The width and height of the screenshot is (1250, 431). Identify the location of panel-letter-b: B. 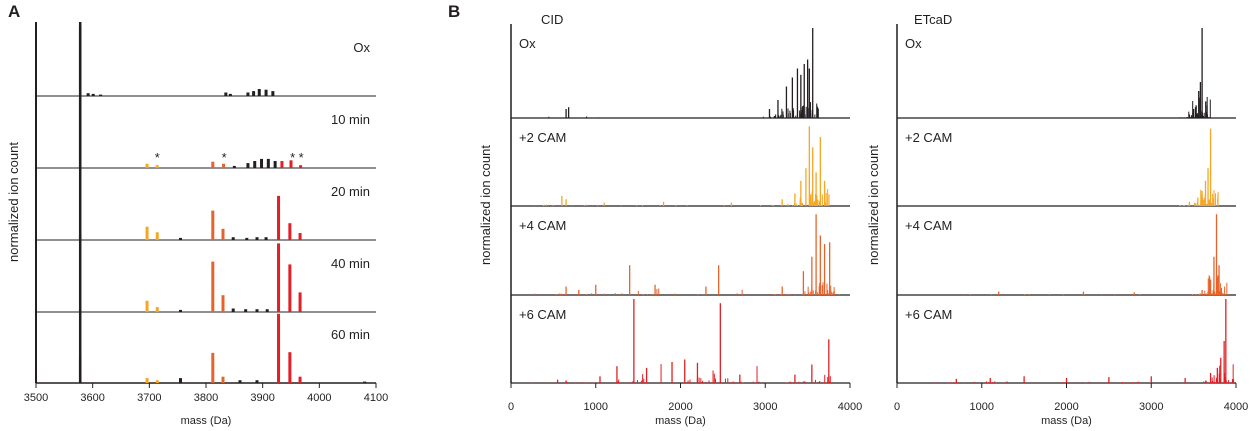
(454, 11).